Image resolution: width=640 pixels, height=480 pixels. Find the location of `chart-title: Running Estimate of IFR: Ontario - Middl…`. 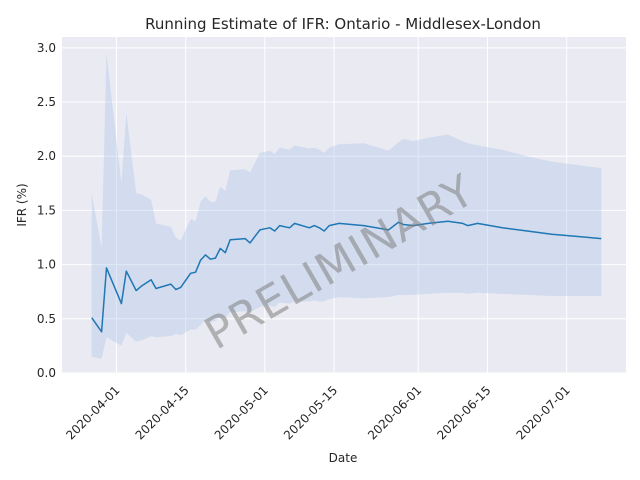

chart-title: Running Estimate of IFR: Ontario - Middl… is located at coordinates (343, 24).